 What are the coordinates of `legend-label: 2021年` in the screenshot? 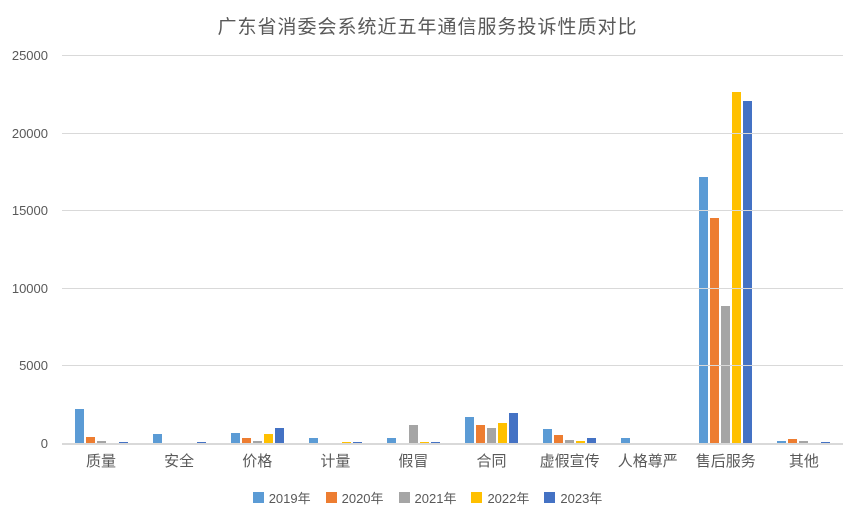 It's located at (435, 498).